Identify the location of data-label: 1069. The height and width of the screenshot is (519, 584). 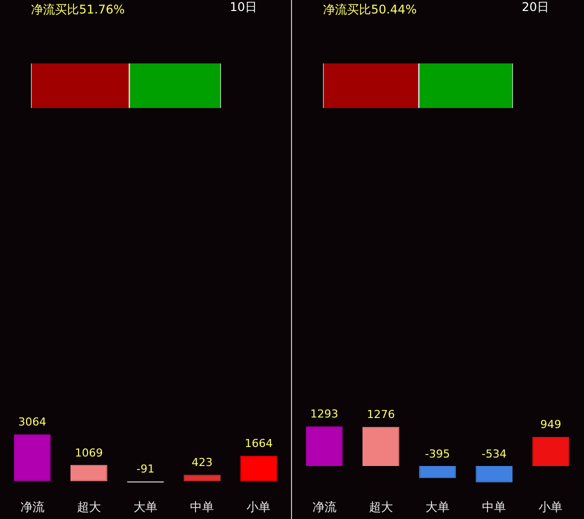
(88, 453).